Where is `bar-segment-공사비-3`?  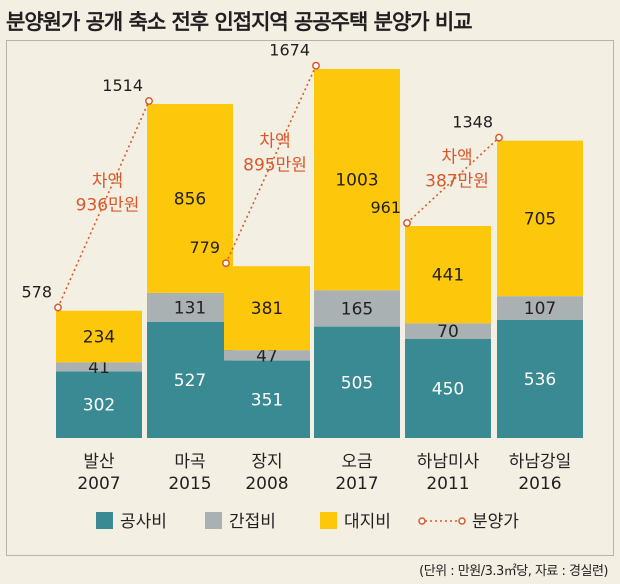
bar-segment-공사비-3 is located at coordinates (357, 382).